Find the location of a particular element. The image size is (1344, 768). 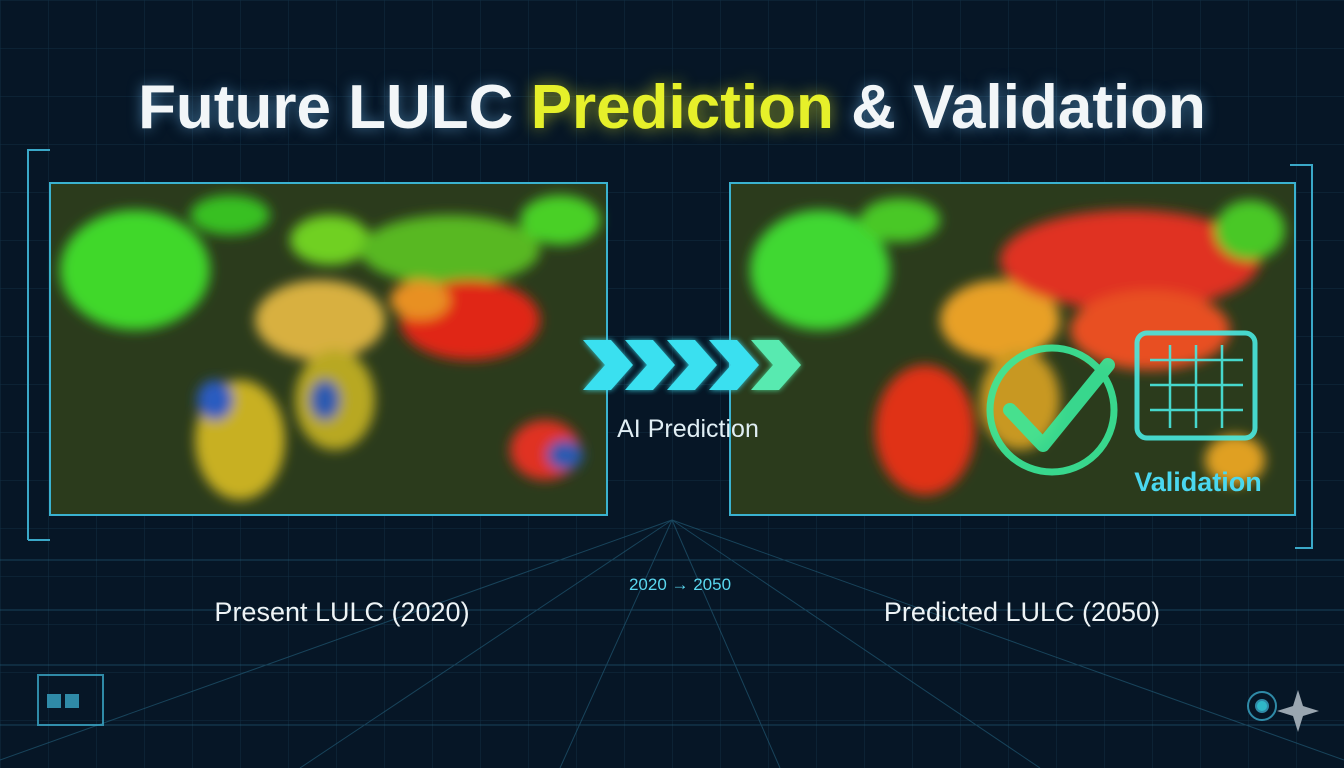

title-part: & Validation is located at coordinates (1028, 107).